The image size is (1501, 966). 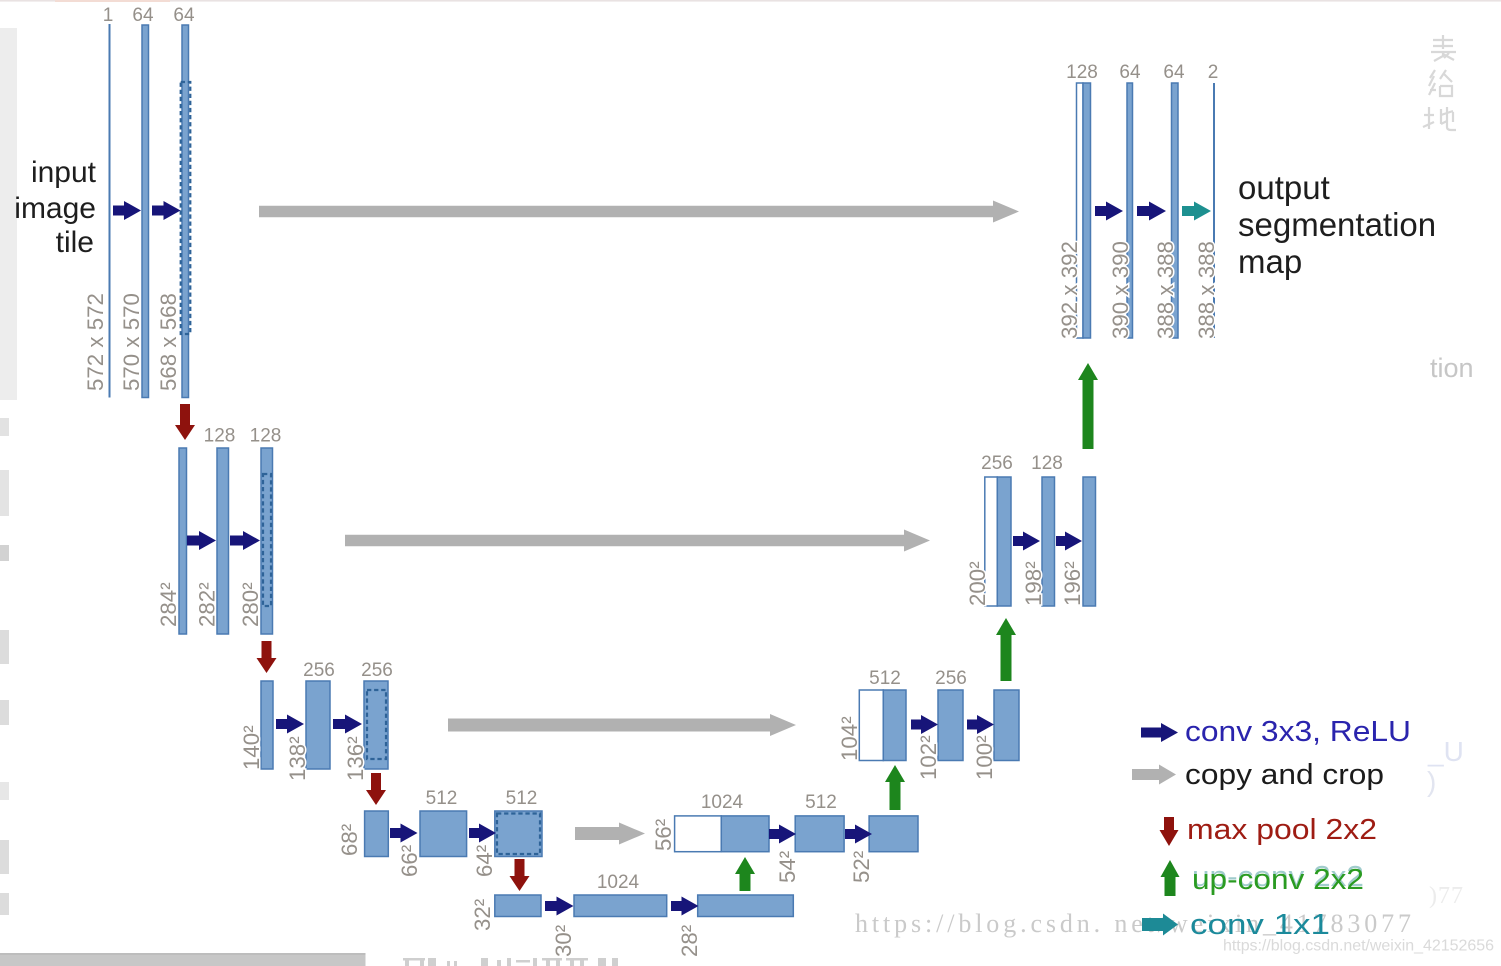 I want to click on svg-text: 140², so click(x=251, y=747).